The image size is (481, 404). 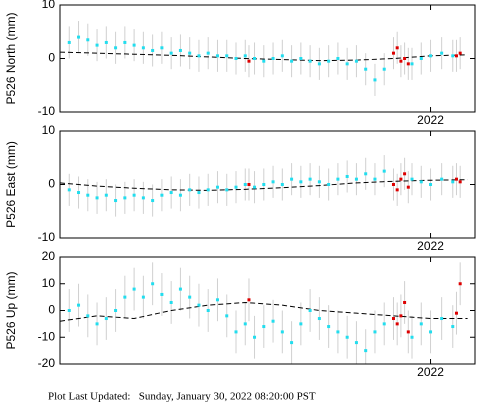 I want to click on y-tick-label: 20, so click(x=49, y=256).